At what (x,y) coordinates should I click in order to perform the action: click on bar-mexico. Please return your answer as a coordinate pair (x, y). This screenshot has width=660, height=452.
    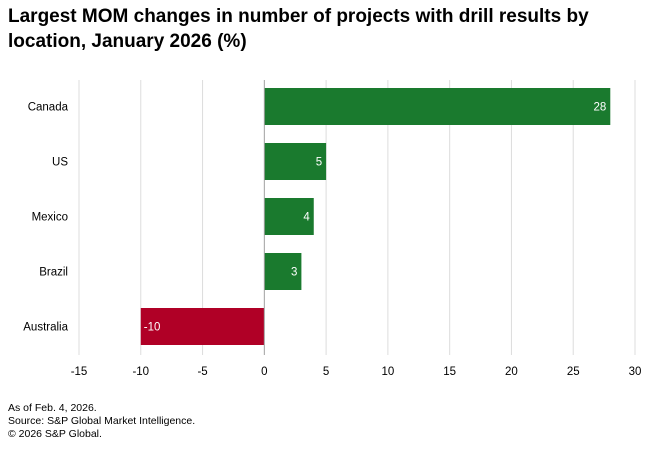
    Looking at the image, I should click on (289, 216).